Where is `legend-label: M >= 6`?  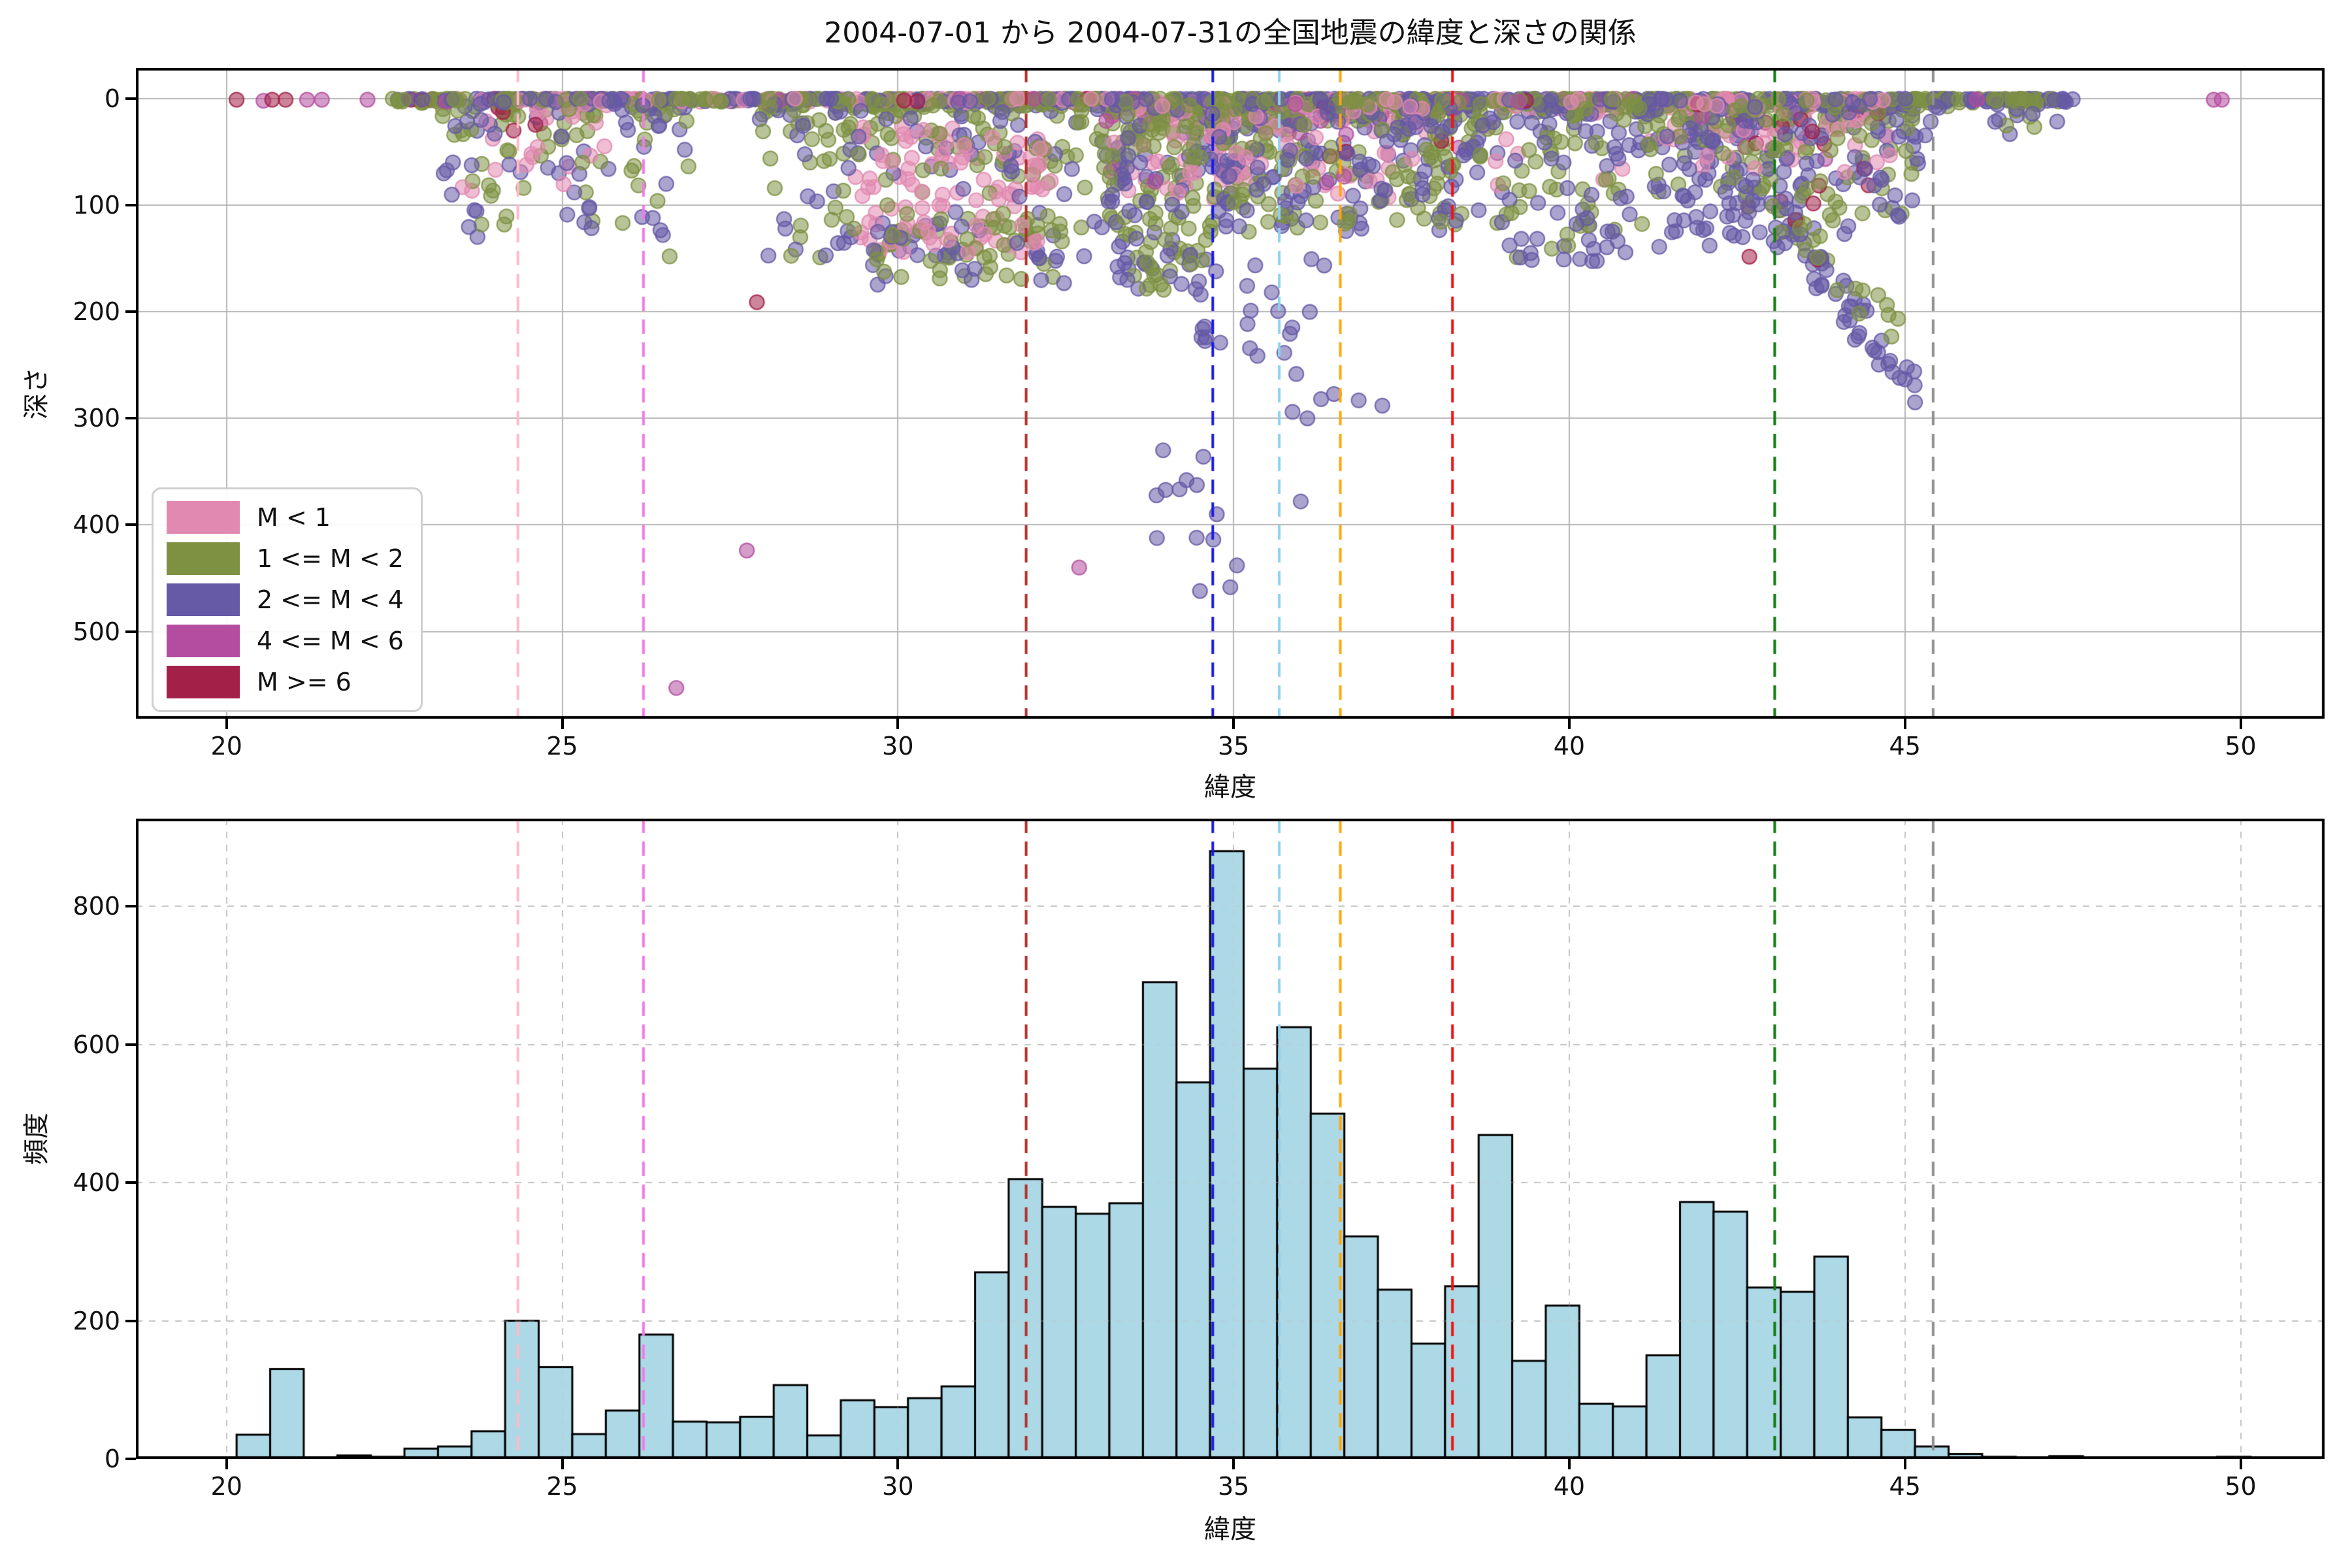
legend-label: M >= 6 is located at coordinates (304, 682).